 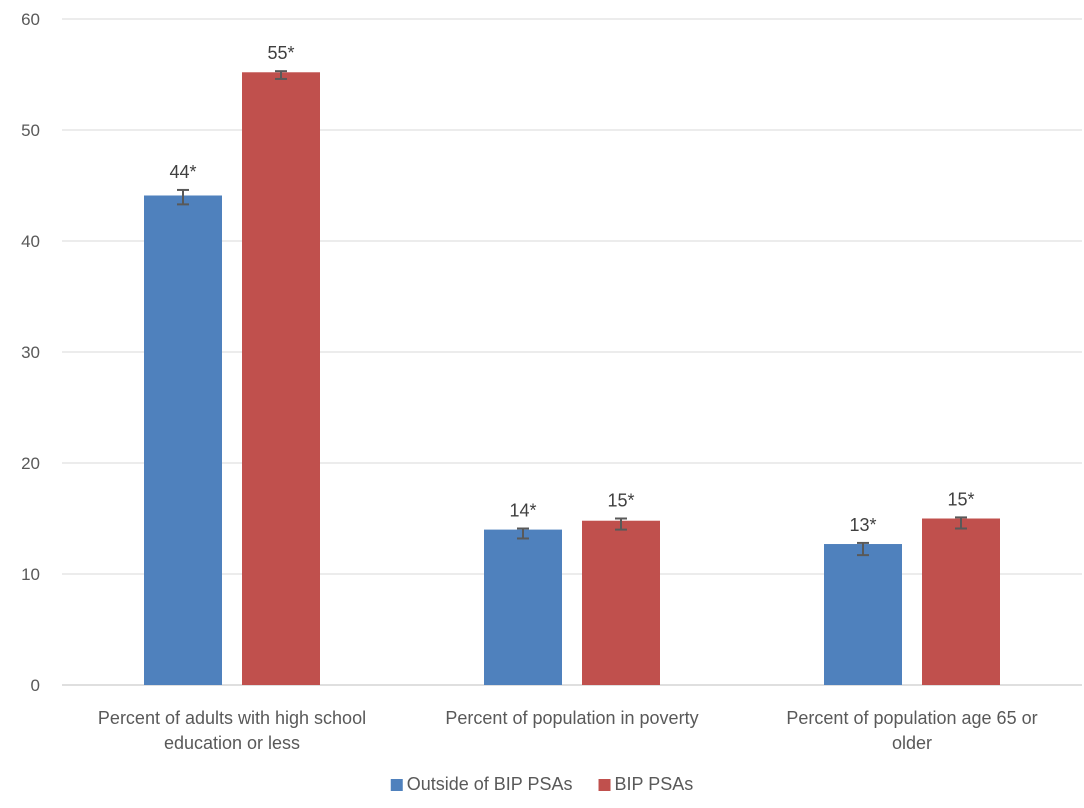 What do you see at coordinates (30, 130) in the screenshot?
I see `y-tick-label: 50` at bounding box center [30, 130].